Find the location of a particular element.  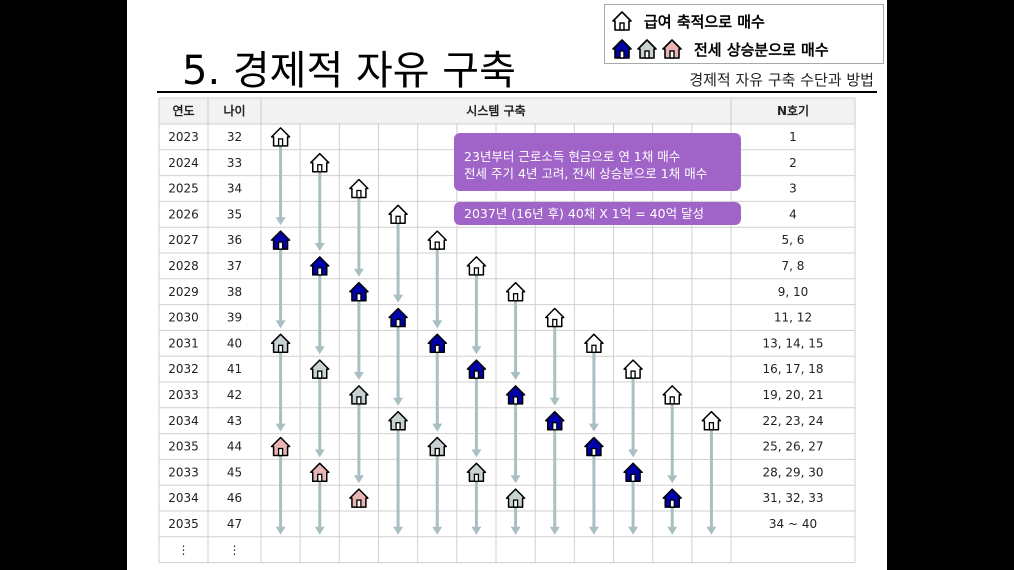

cell-nth: 4 is located at coordinates (793, 214).